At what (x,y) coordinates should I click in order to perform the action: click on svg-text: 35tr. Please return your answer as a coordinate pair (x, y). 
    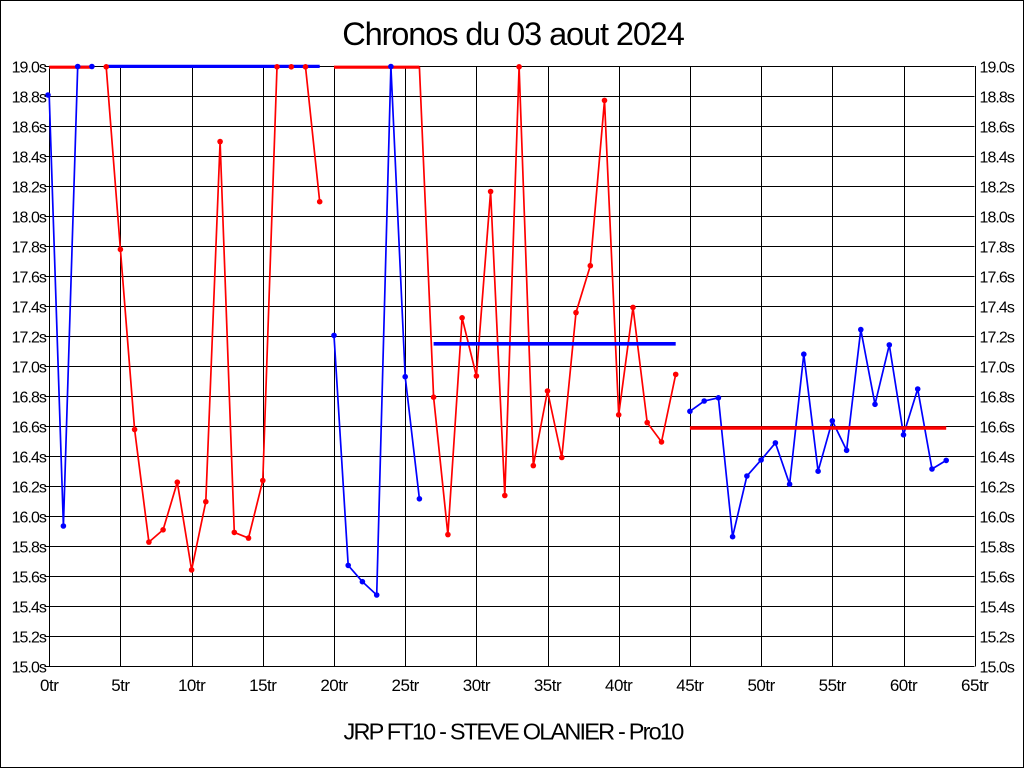
    Looking at the image, I should click on (548, 685).